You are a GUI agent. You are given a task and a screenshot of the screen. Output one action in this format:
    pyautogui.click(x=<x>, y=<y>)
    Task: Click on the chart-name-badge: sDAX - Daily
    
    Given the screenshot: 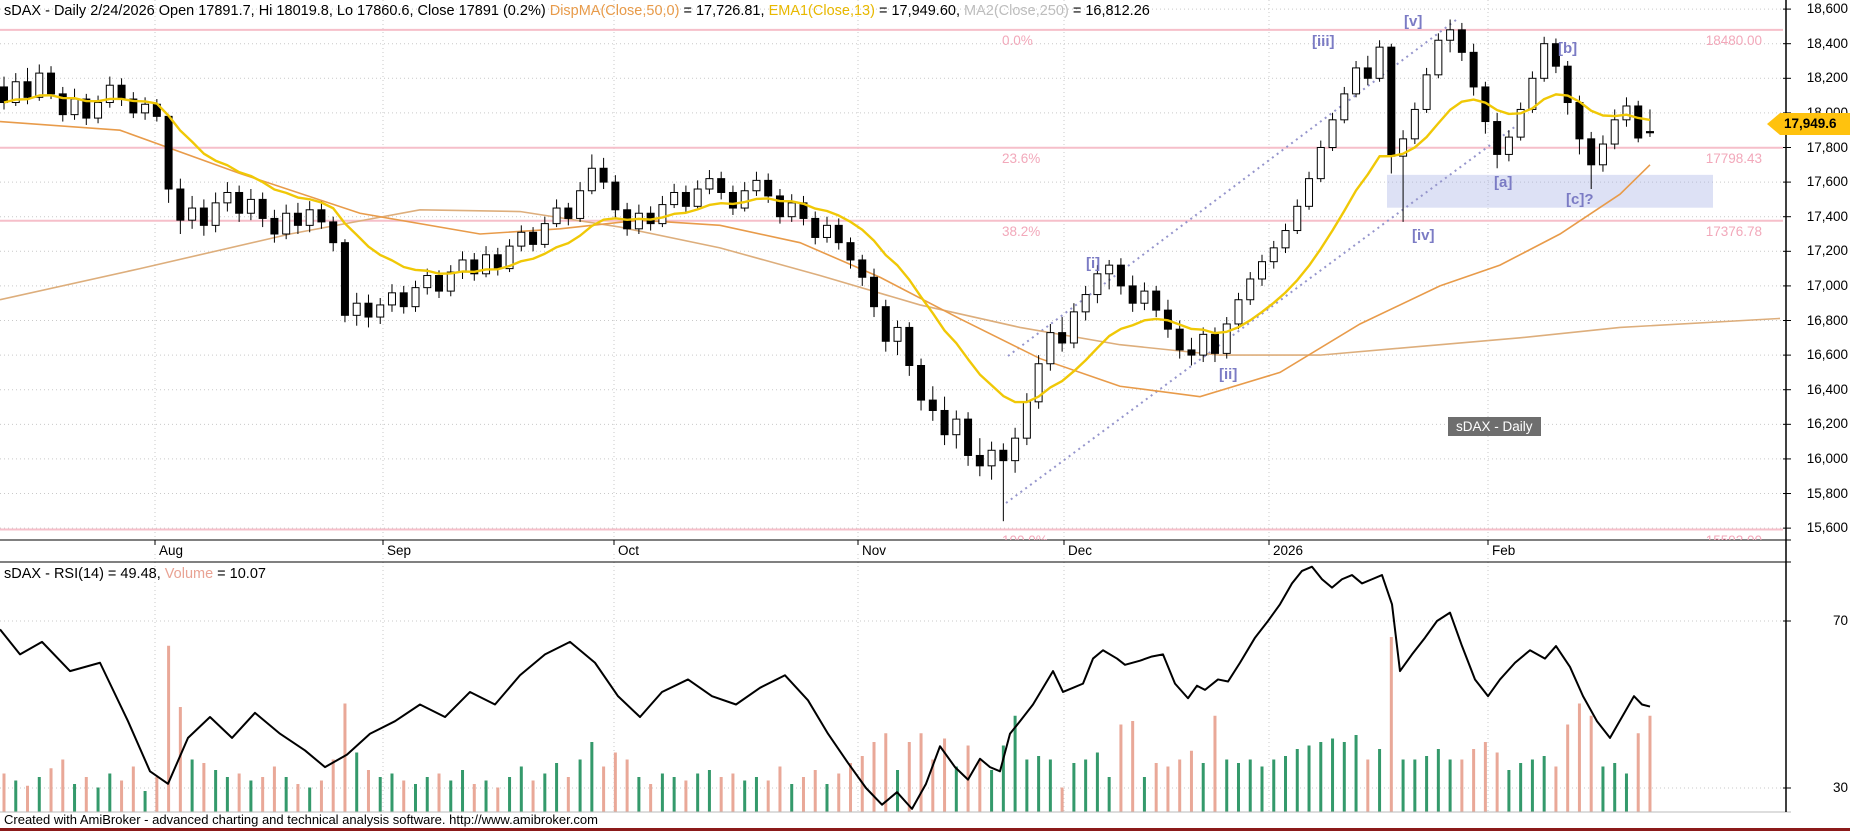 What is the action you would take?
    pyautogui.click(x=1494, y=426)
    